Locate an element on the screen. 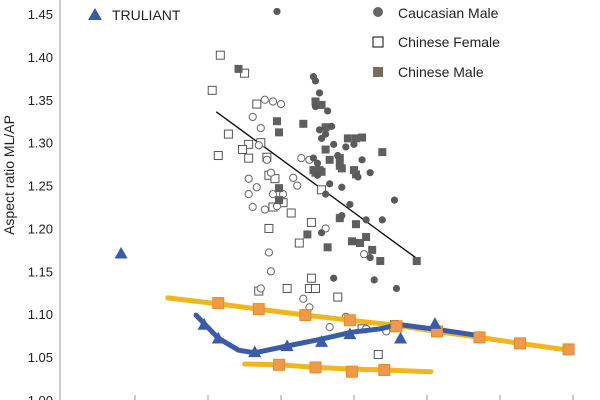 The width and height of the screenshot is (600, 400). y-tick-label: 1.40 is located at coordinates (40, 57).